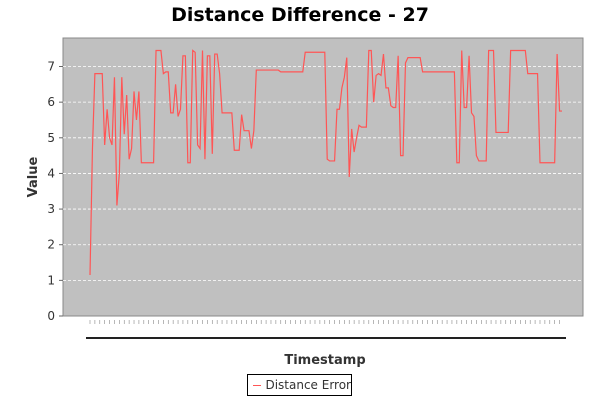 The height and width of the screenshot is (400, 600). Describe the element at coordinates (257, 385) in the screenshot. I see `legend-swatch-icon` at that location.